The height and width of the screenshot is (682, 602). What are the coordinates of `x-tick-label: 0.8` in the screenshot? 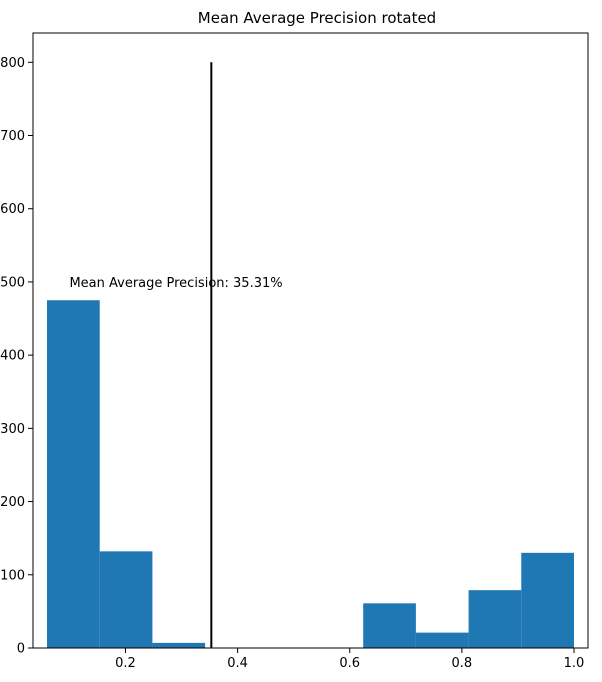 It's located at (462, 663).